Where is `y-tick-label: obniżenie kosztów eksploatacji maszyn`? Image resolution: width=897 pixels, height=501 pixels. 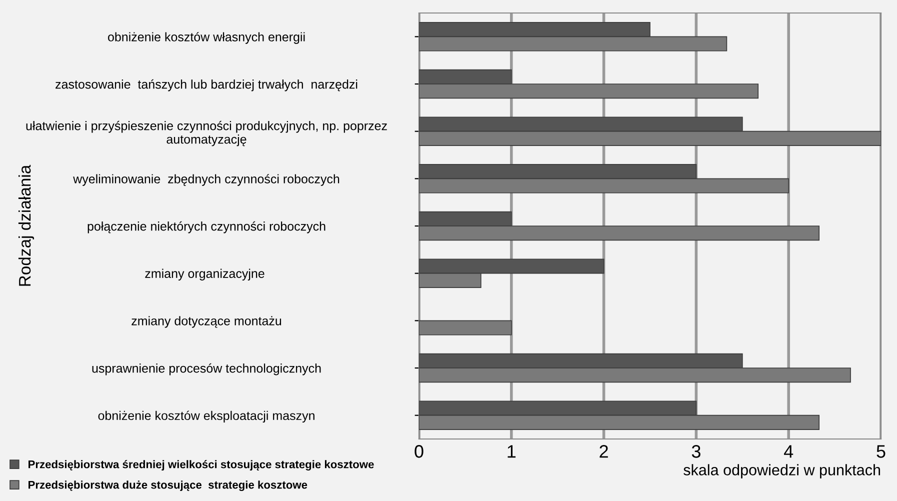
y-tick-label: obniżenie kosztów eksploatacji maszyn is located at coordinates (206, 416).